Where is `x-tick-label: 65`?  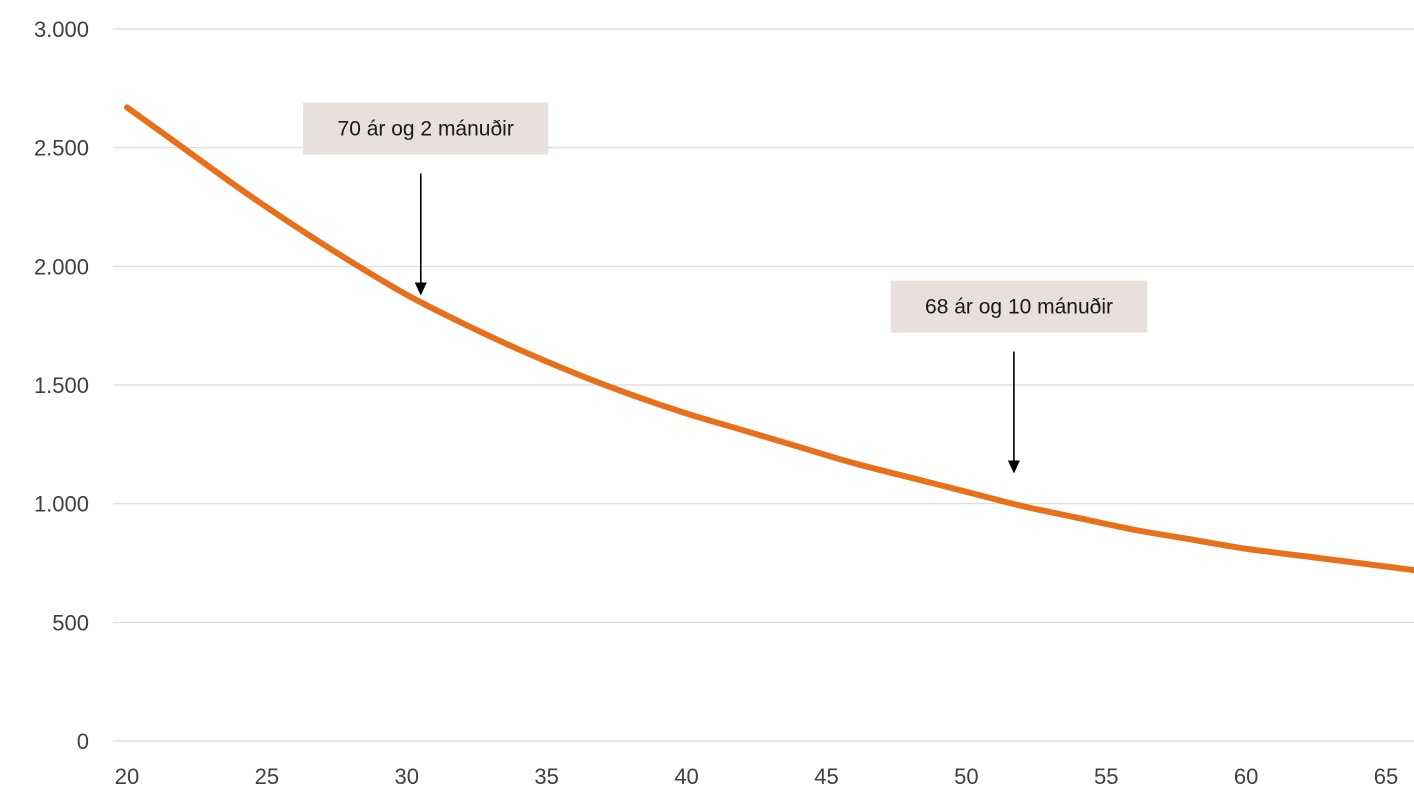 x-tick-label: 65 is located at coordinates (1386, 776).